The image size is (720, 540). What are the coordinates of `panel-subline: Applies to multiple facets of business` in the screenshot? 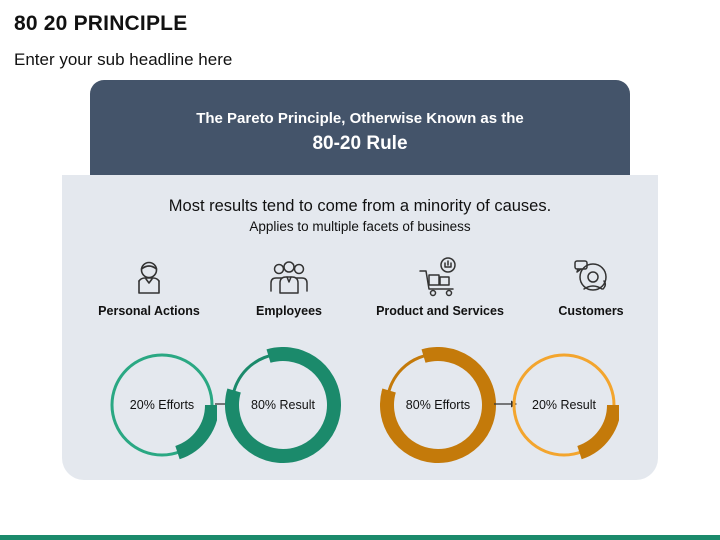 It's located at (360, 226).